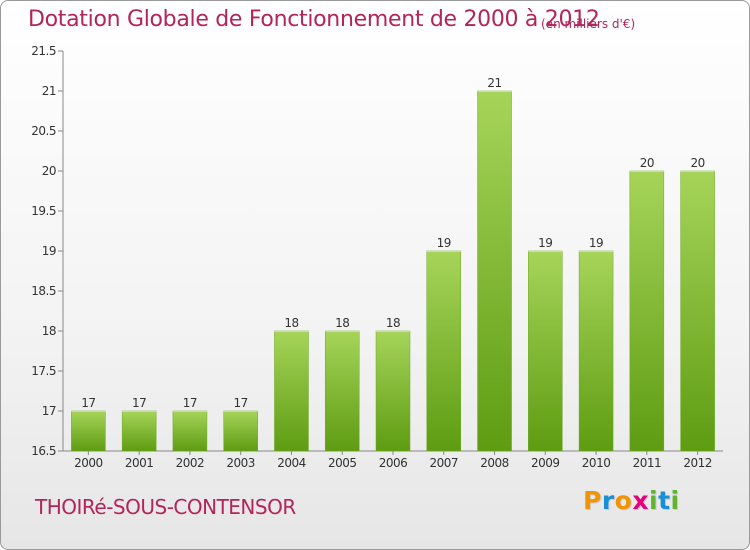 This screenshot has width=750, height=550. I want to click on y-tick-label: 18.5, so click(43, 291).